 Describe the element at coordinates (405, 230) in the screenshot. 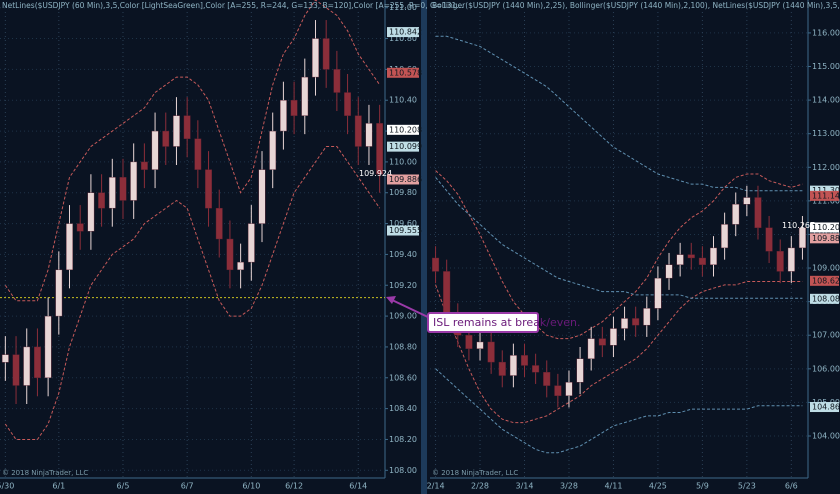

I see `price-marker-label: 109.555` at that location.